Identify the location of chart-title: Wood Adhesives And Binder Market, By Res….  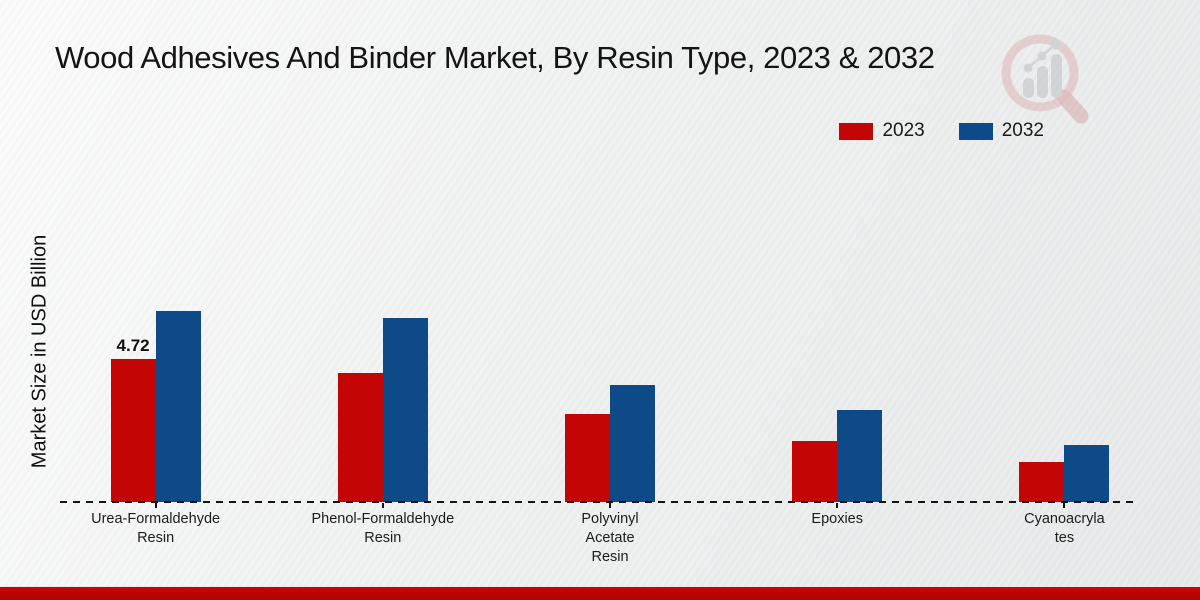
(495, 57).